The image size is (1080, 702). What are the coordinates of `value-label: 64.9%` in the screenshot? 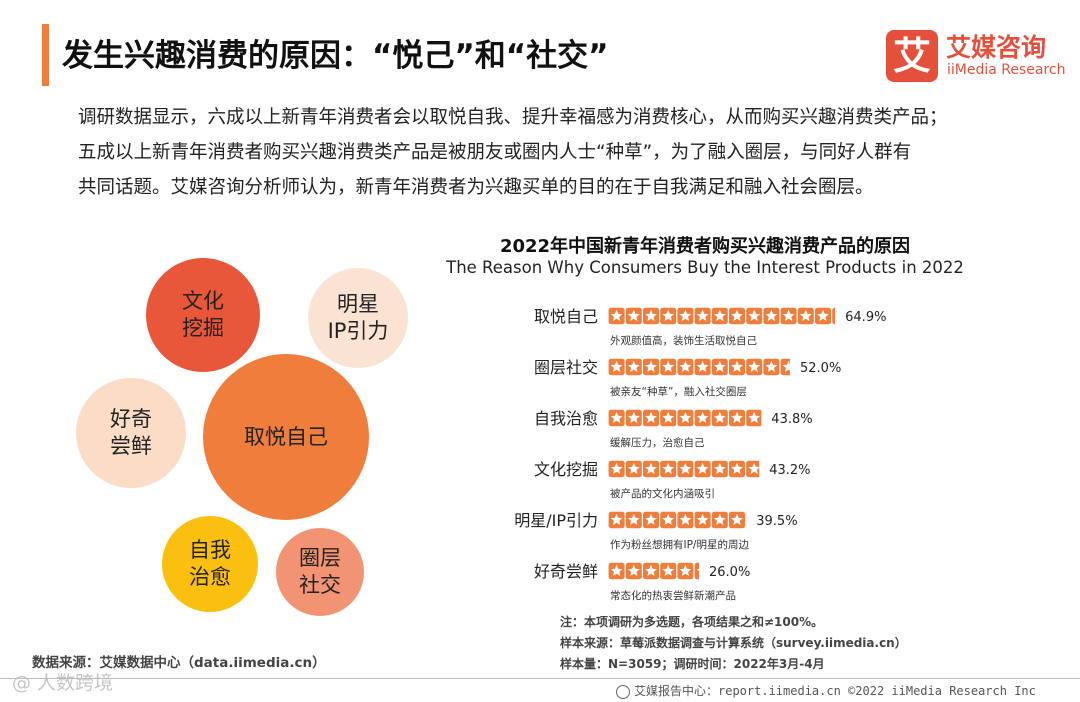 It's located at (865, 317).